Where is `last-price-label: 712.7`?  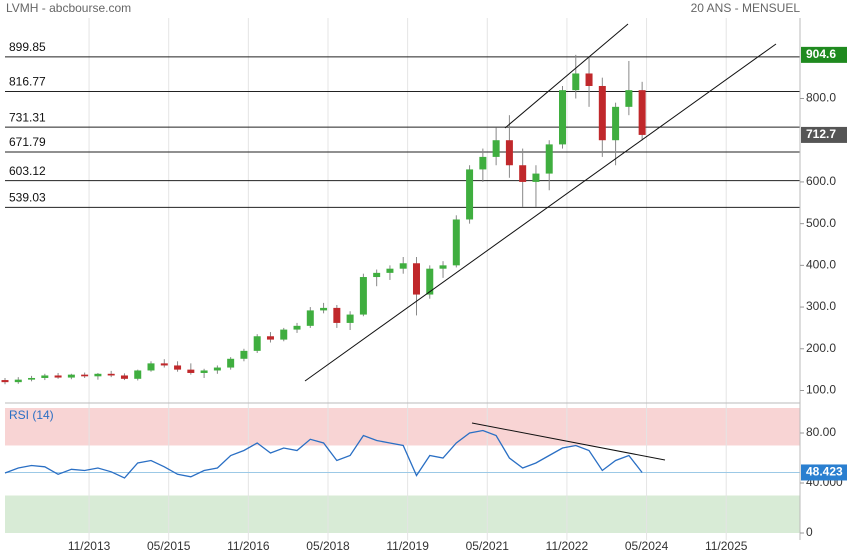
last-price-label: 712.7 is located at coordinates (821, 134).